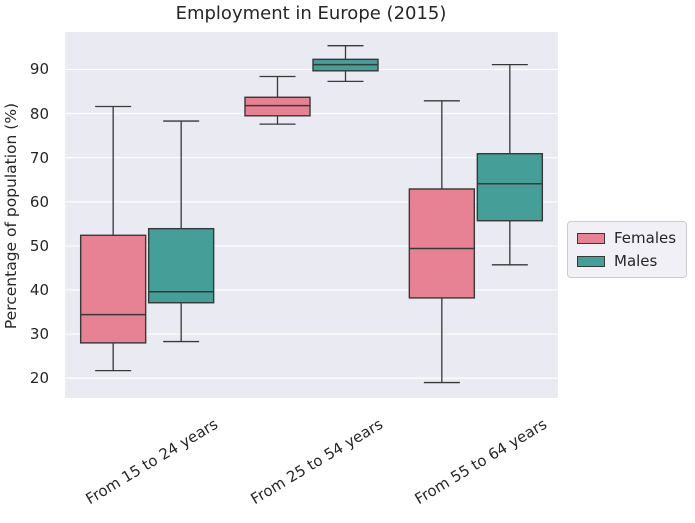 The height and width of the screenshot is (523, 695). I want to click on y-tick-label: 30, so click(39, 334).